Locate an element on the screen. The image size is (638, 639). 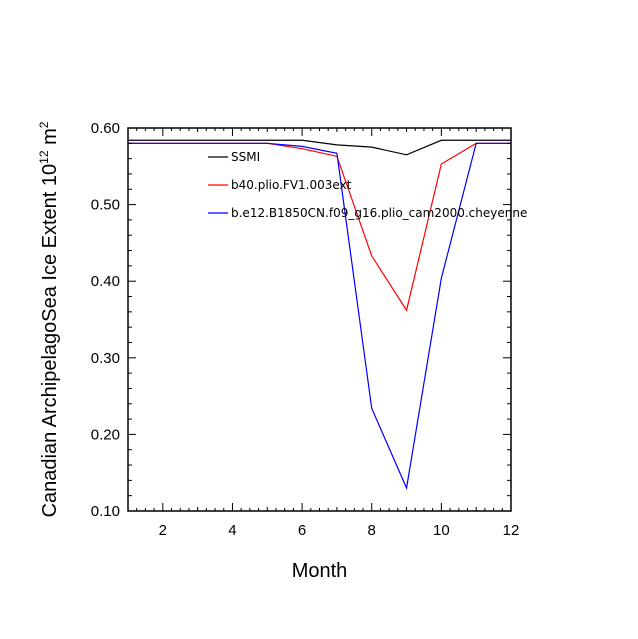
y-axis-title-unit-exponent: 2 is located at coordinates (44, 124).